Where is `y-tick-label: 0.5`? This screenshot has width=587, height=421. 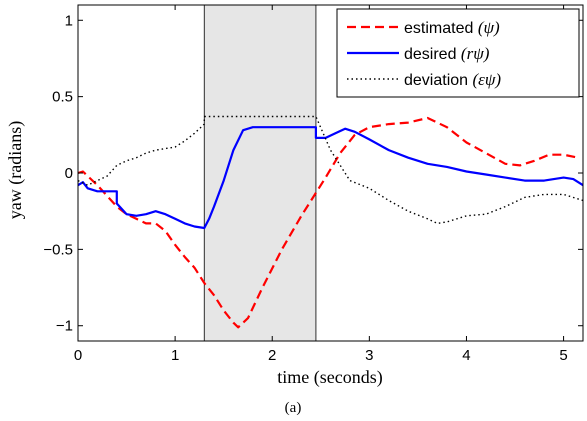
y-tick-label: 0.5 is located at coordinates (62, 97).